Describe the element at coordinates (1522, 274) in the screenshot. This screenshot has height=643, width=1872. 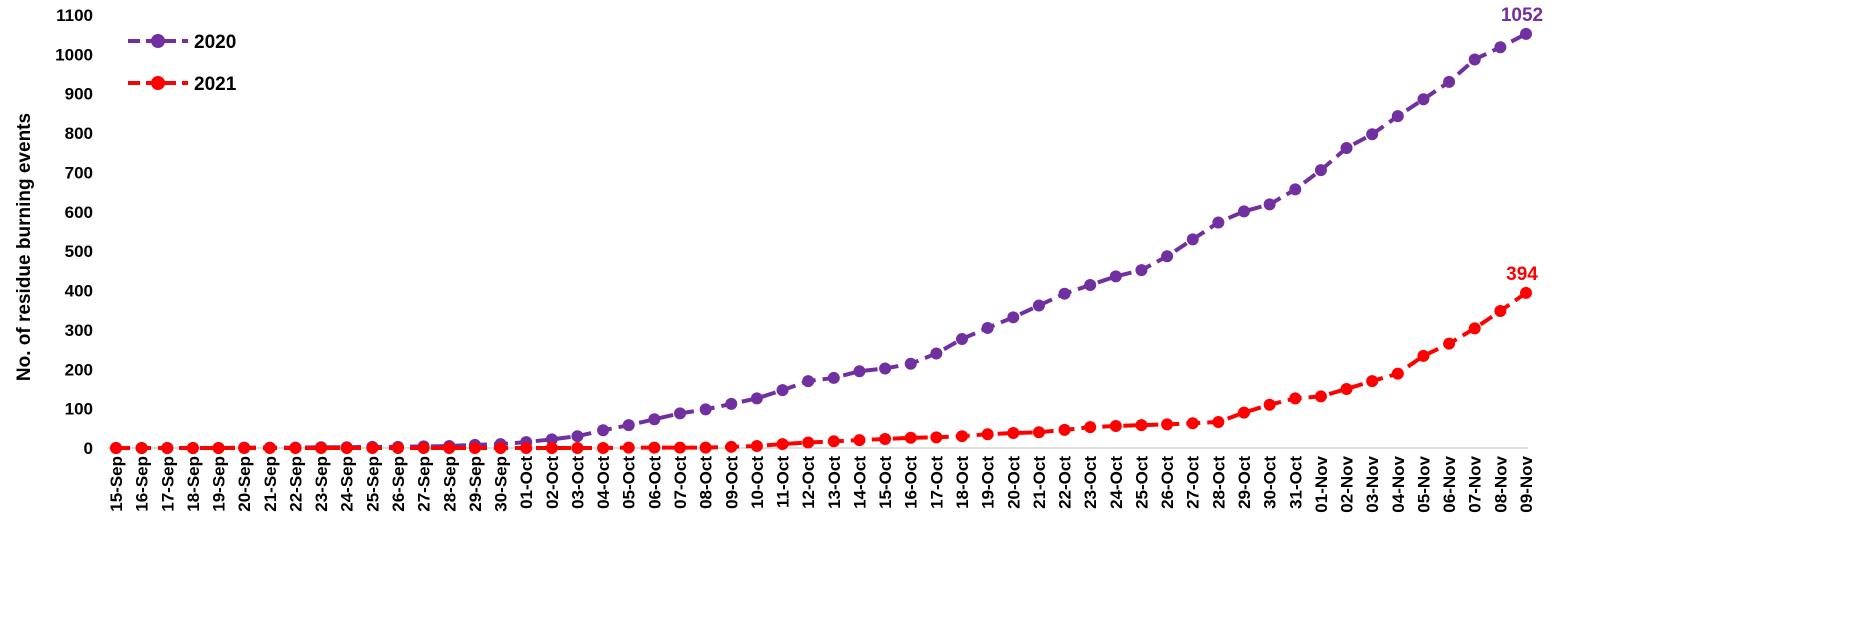
I see `end-label-2021: 394` at that location.